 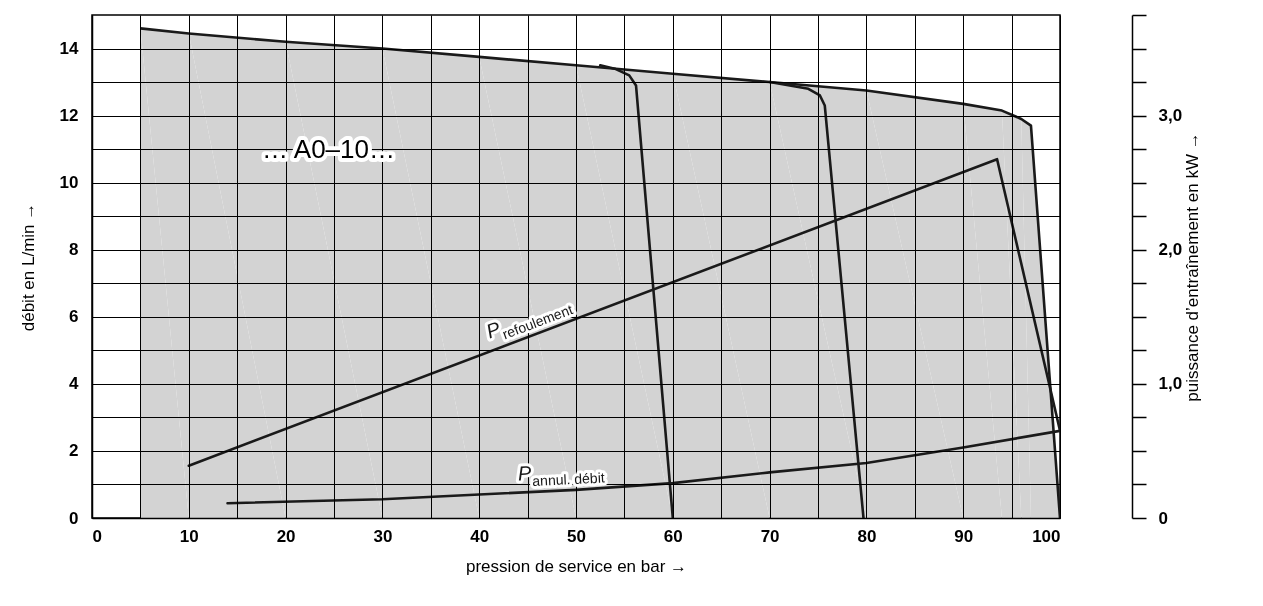 I want to click on x-tick-label: 100, so click(x=1046, y=536).